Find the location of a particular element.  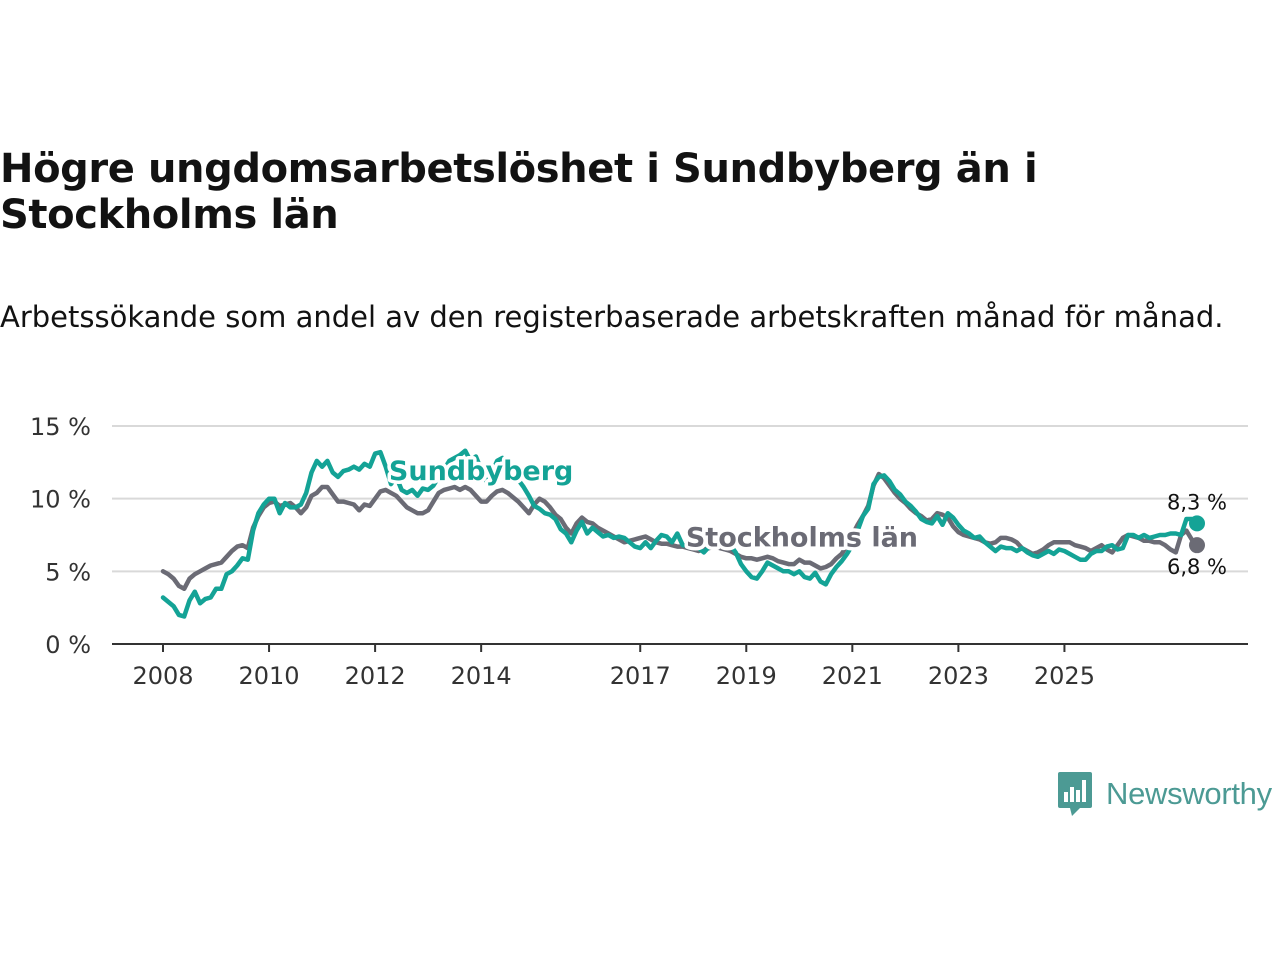

x-tick-label: 2021 is located at coordinates (852, 676).